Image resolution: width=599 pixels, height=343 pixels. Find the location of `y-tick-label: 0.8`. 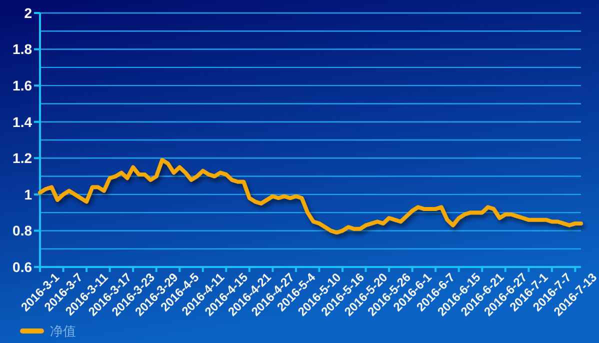

y-tick-label: 0.8 is located at coordinates (22, 230).